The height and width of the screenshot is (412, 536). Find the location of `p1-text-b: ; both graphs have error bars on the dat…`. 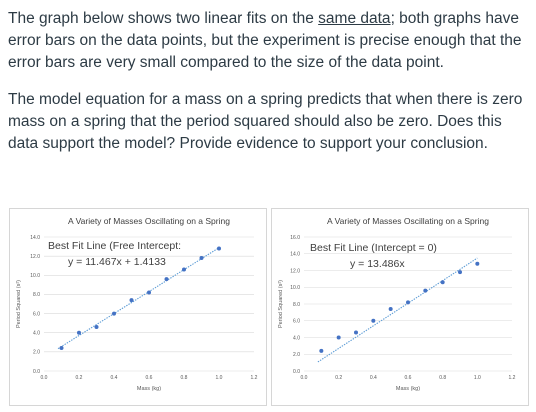

p1-text-b: ; both graphs have error bars on the dat… is located at coordinates (265, 40).